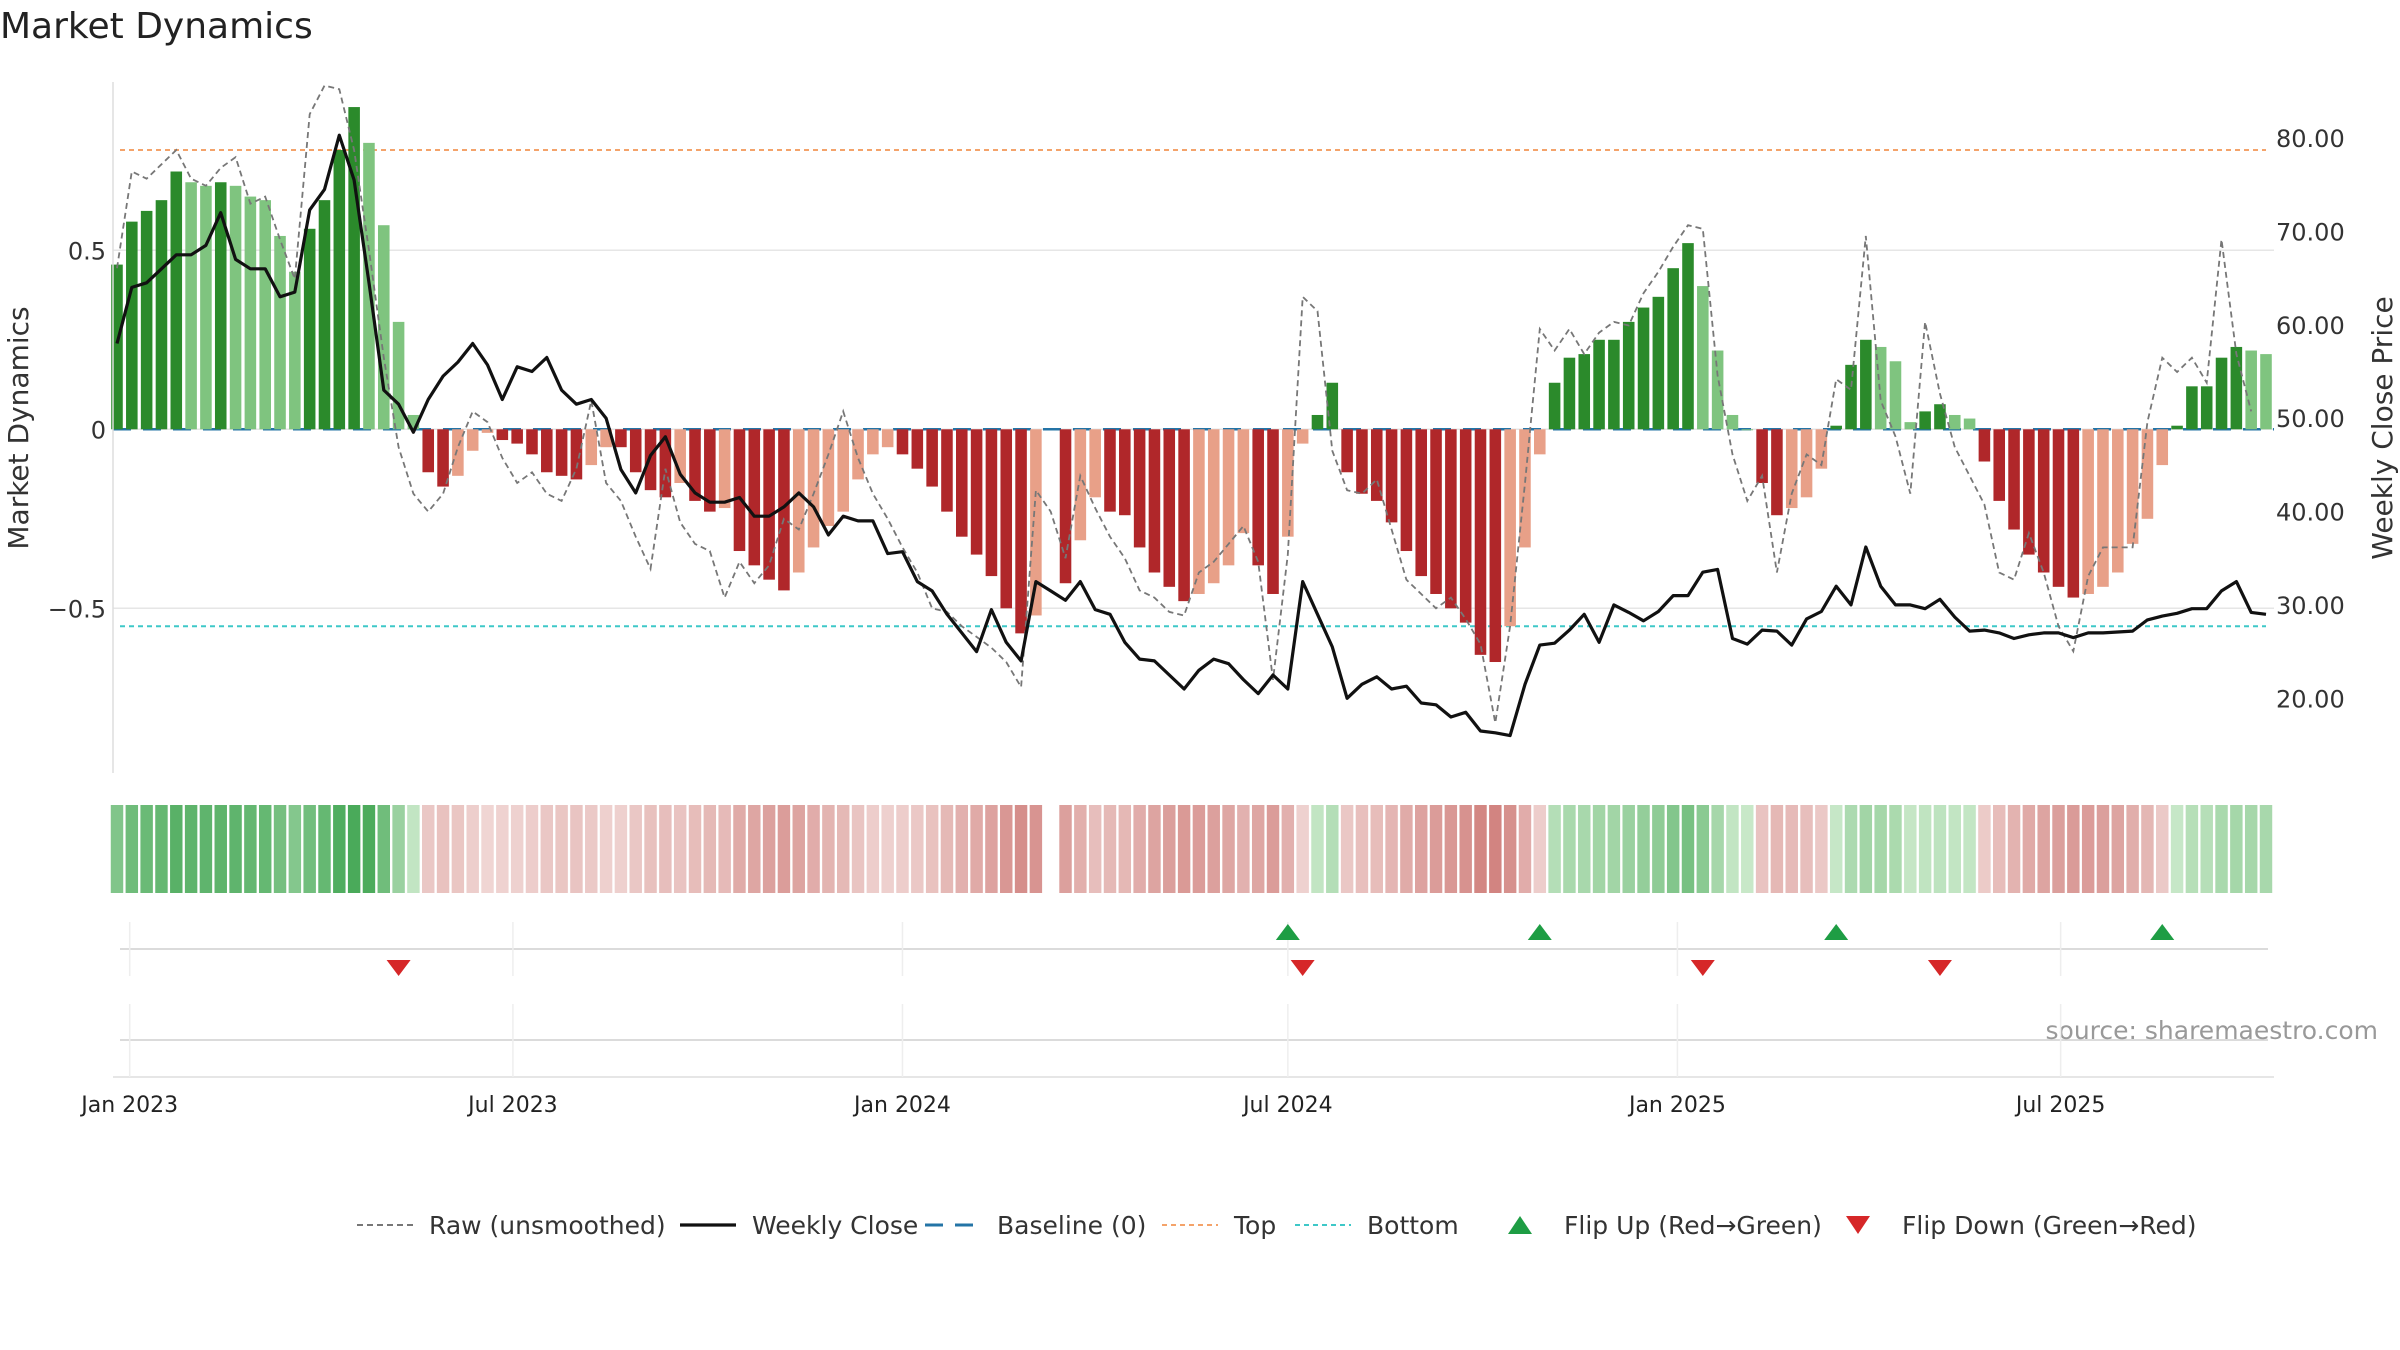  I want to click on right-tick-label: 50.00, so click(2310, 419).